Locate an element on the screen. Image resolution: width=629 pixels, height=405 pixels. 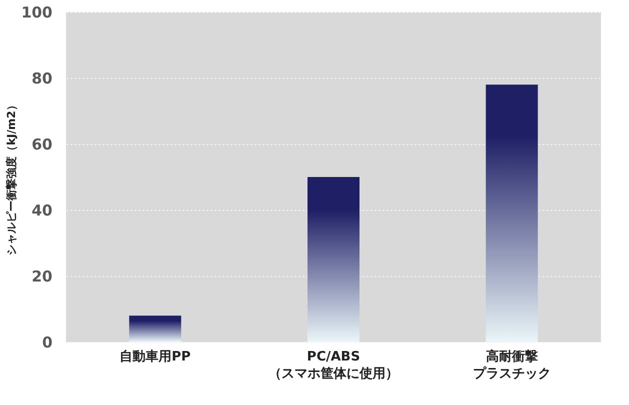
y-tick-label: 40 is located at coordinates (42, 211).